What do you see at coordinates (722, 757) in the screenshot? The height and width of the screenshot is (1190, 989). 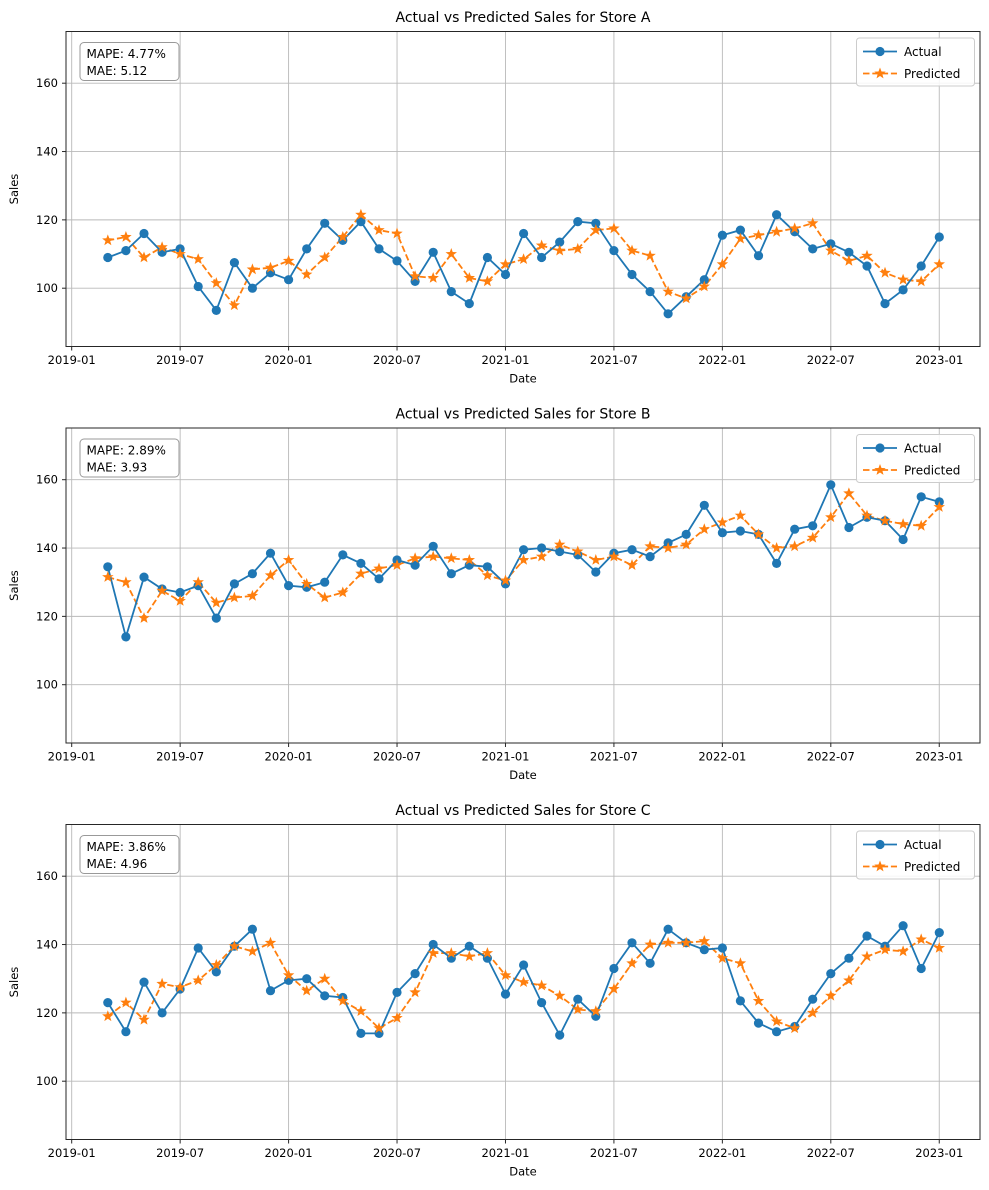 I see `x-tick-label: 2022-01` at bounding box center [722, 757].